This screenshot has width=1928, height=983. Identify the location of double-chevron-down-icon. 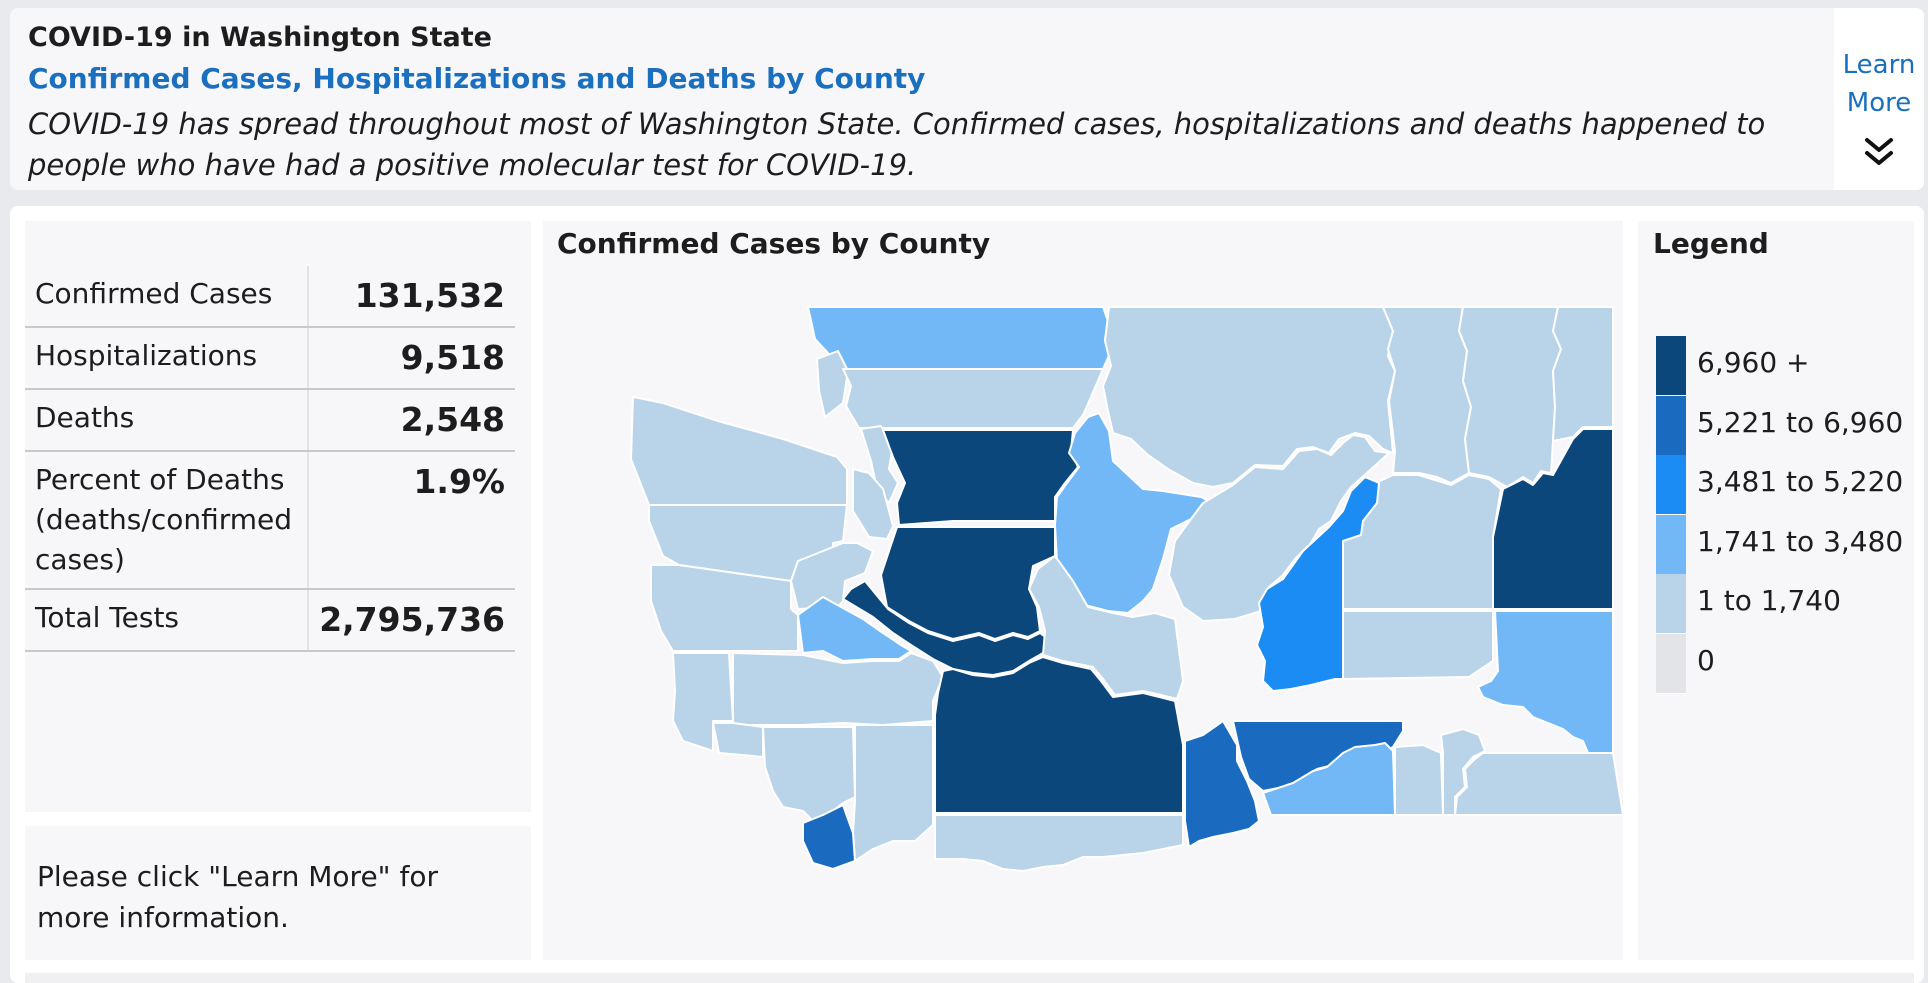
(1879, 151).